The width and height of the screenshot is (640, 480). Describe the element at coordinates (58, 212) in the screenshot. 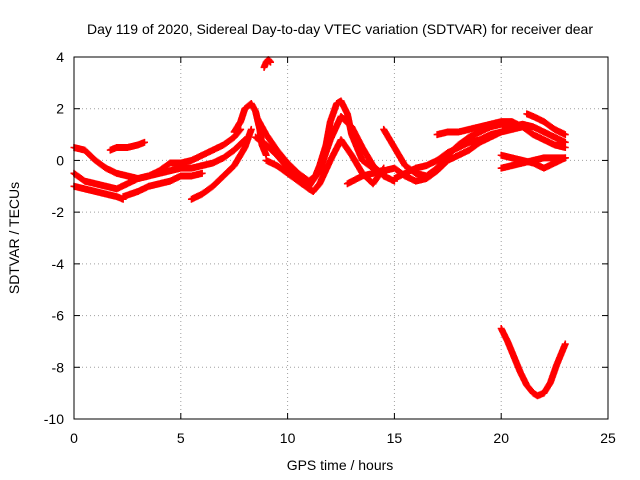

I see `y-tick-label: -2` at that location.